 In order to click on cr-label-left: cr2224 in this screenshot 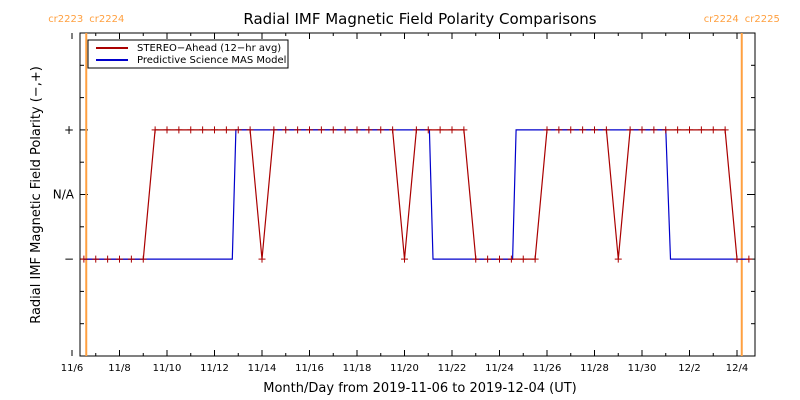, I will do `click(721, 19)`.